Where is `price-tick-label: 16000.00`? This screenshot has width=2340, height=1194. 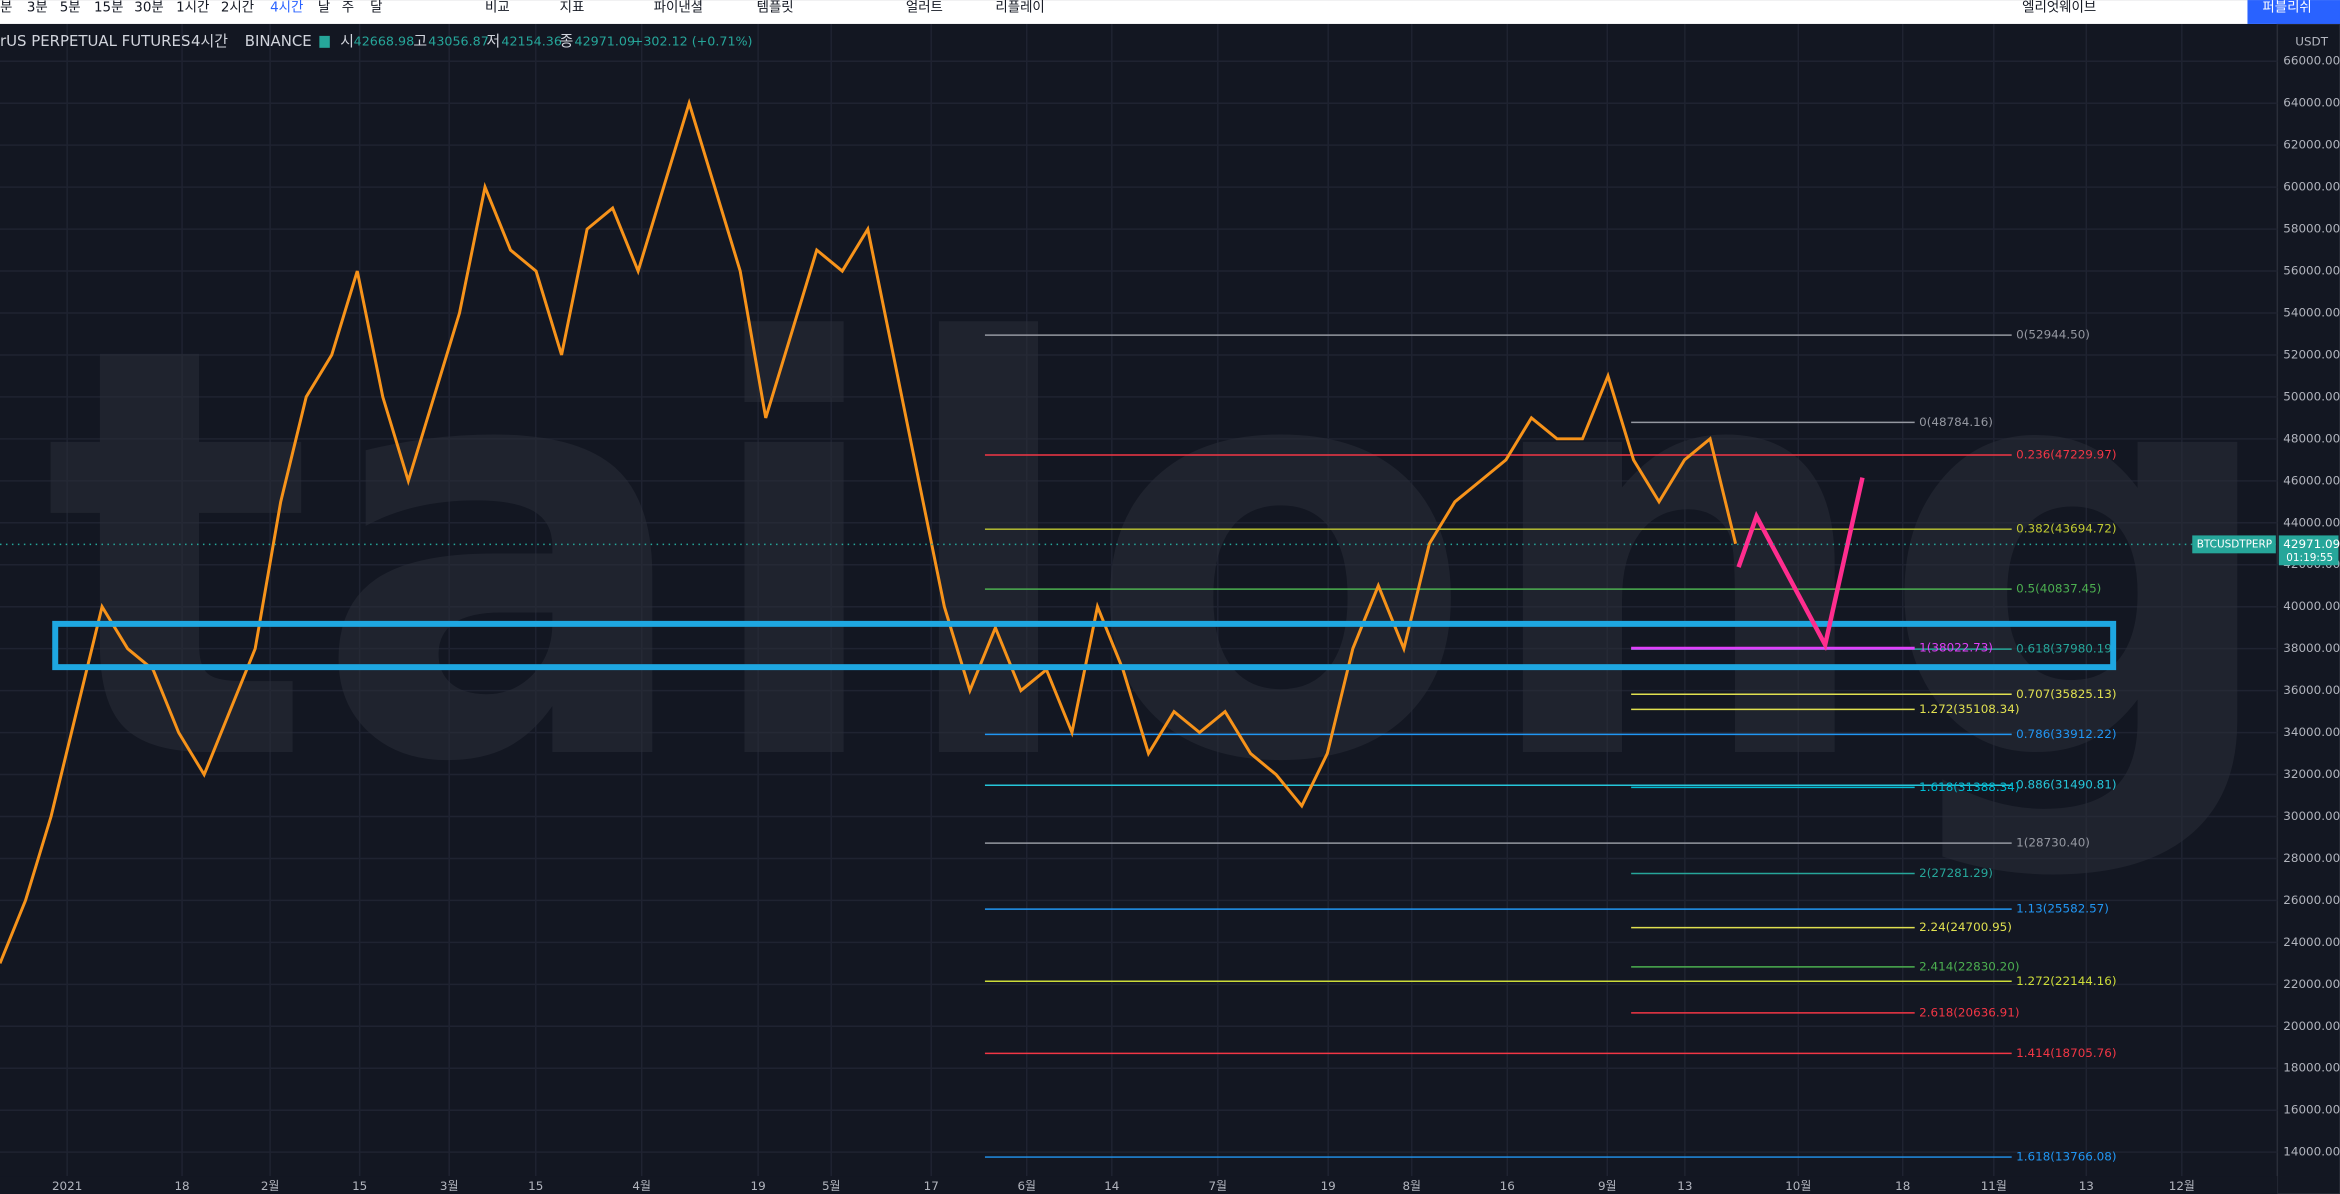
price-tick-label: 16000.00 is located at coordinates (2311, 1110).